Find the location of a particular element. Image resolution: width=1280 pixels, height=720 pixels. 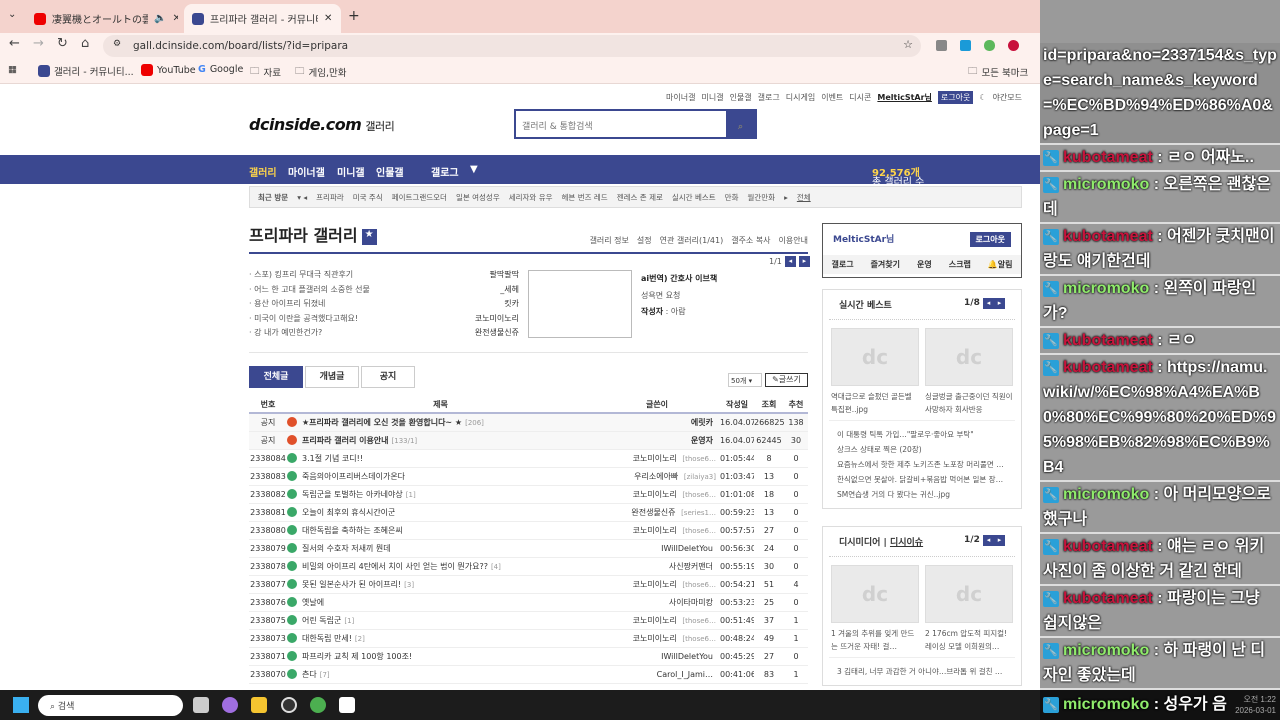

best-caption: 싱글벙글 출근중이던 직원이 사망하자 회사반응 is located at coordinates (969, 403).